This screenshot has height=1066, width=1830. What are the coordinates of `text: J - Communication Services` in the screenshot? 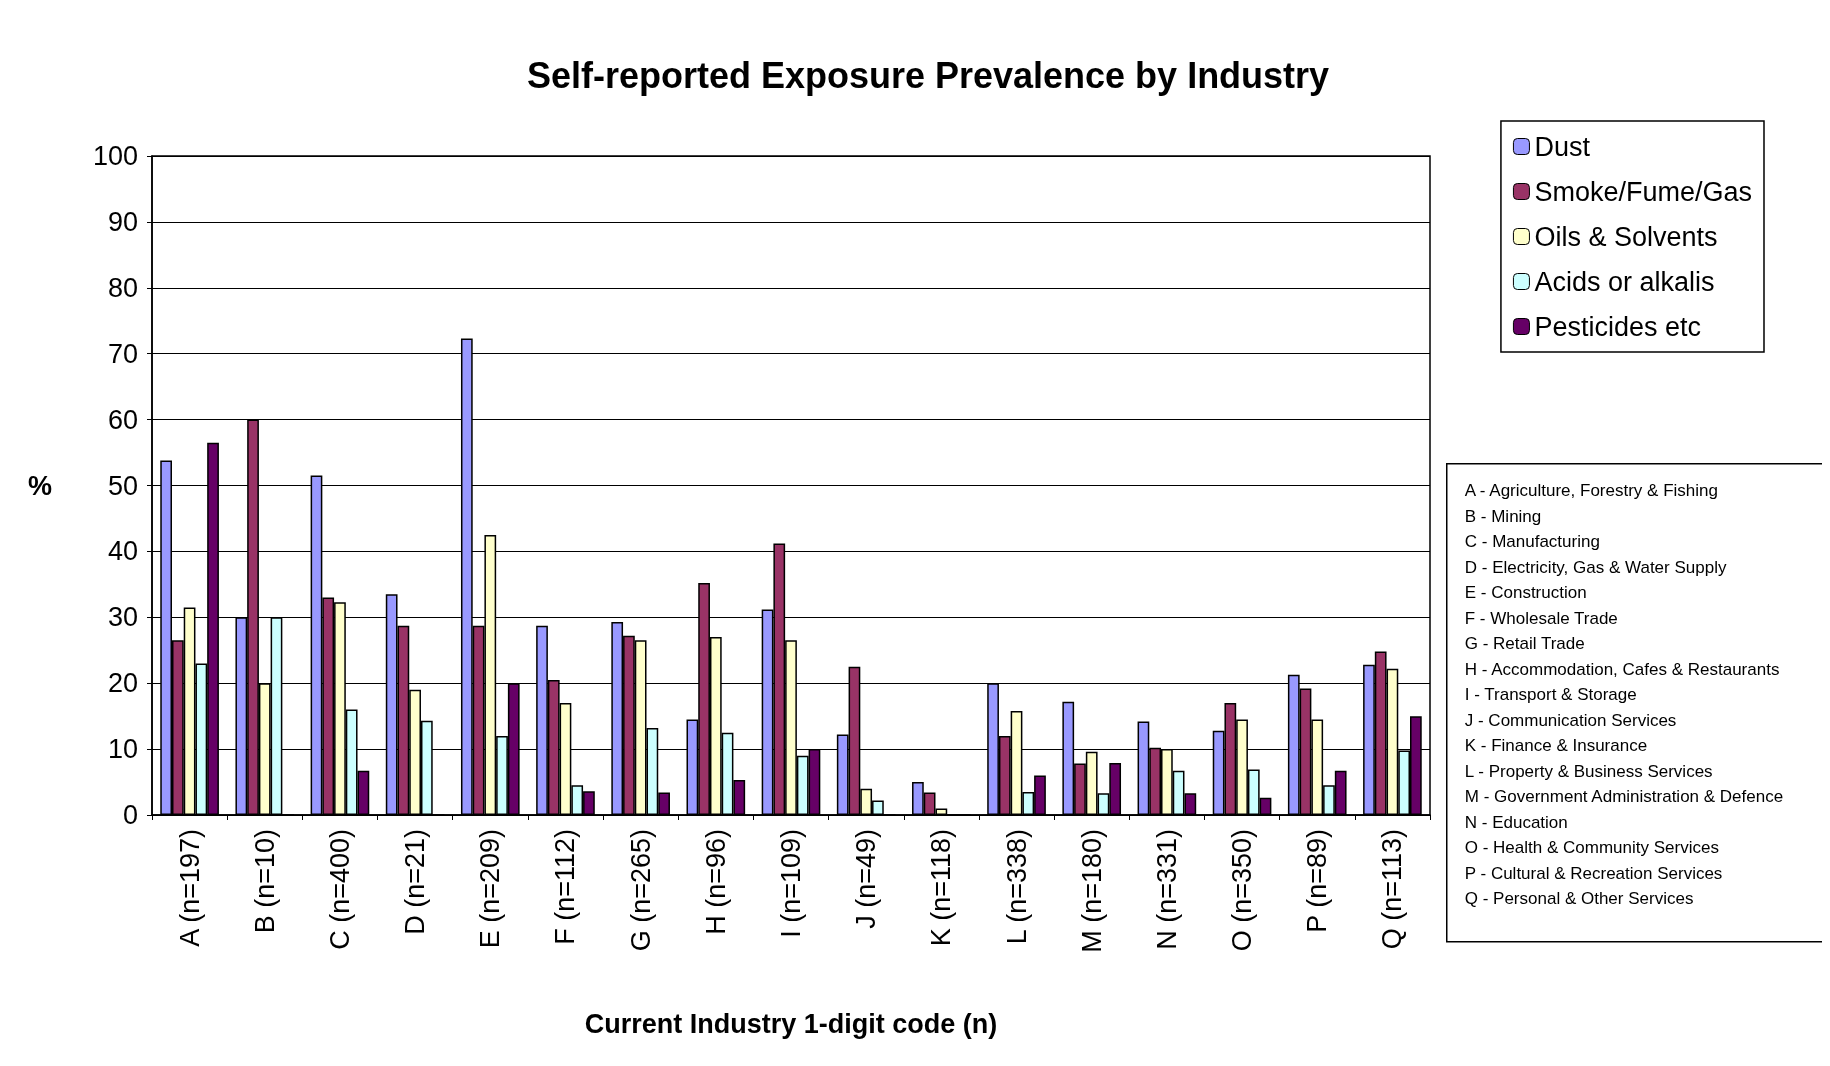 It's located at (1570, 720).